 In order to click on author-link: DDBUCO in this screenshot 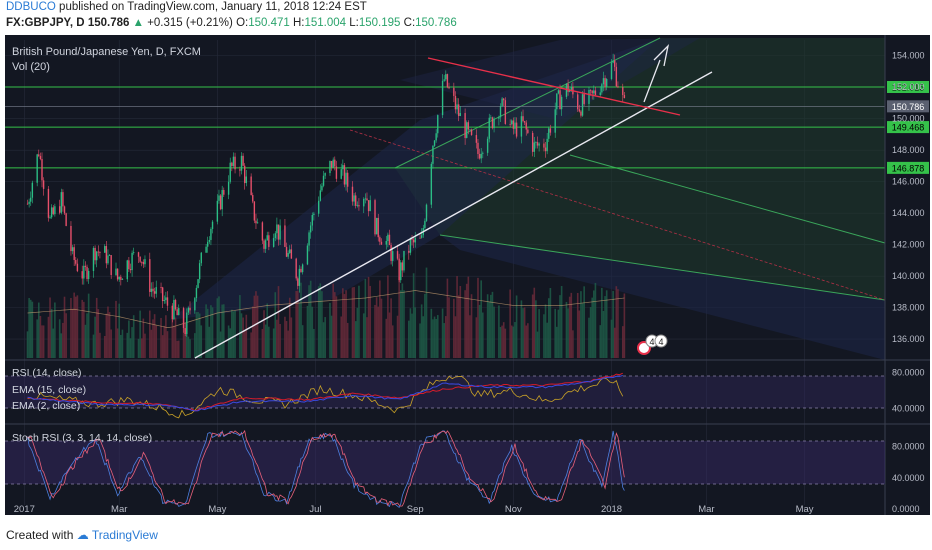, I will do `click(31, 7)`.